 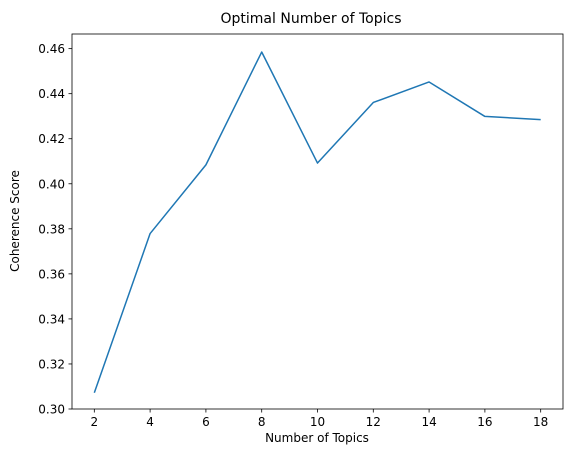 I want to click on y-axis: 0.30 0.32 0.34 0.36 0.38 0.40 0.42 0.44 0.46, so click(x=55, y=229).